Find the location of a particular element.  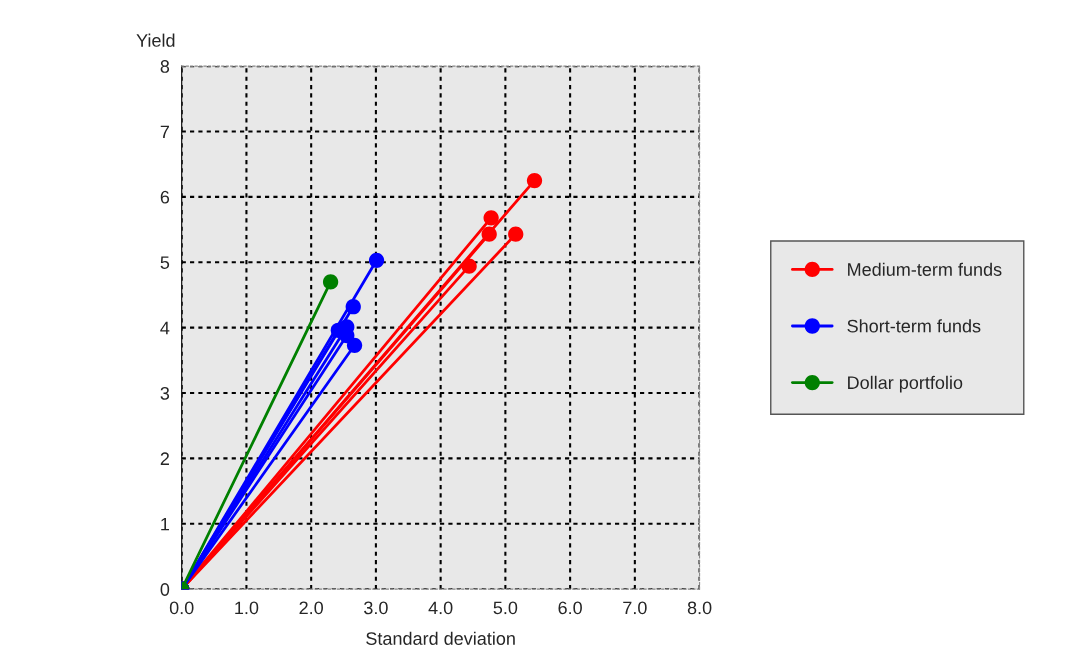

legend-label: Medium-term funds is located at coordinates (925, 269).